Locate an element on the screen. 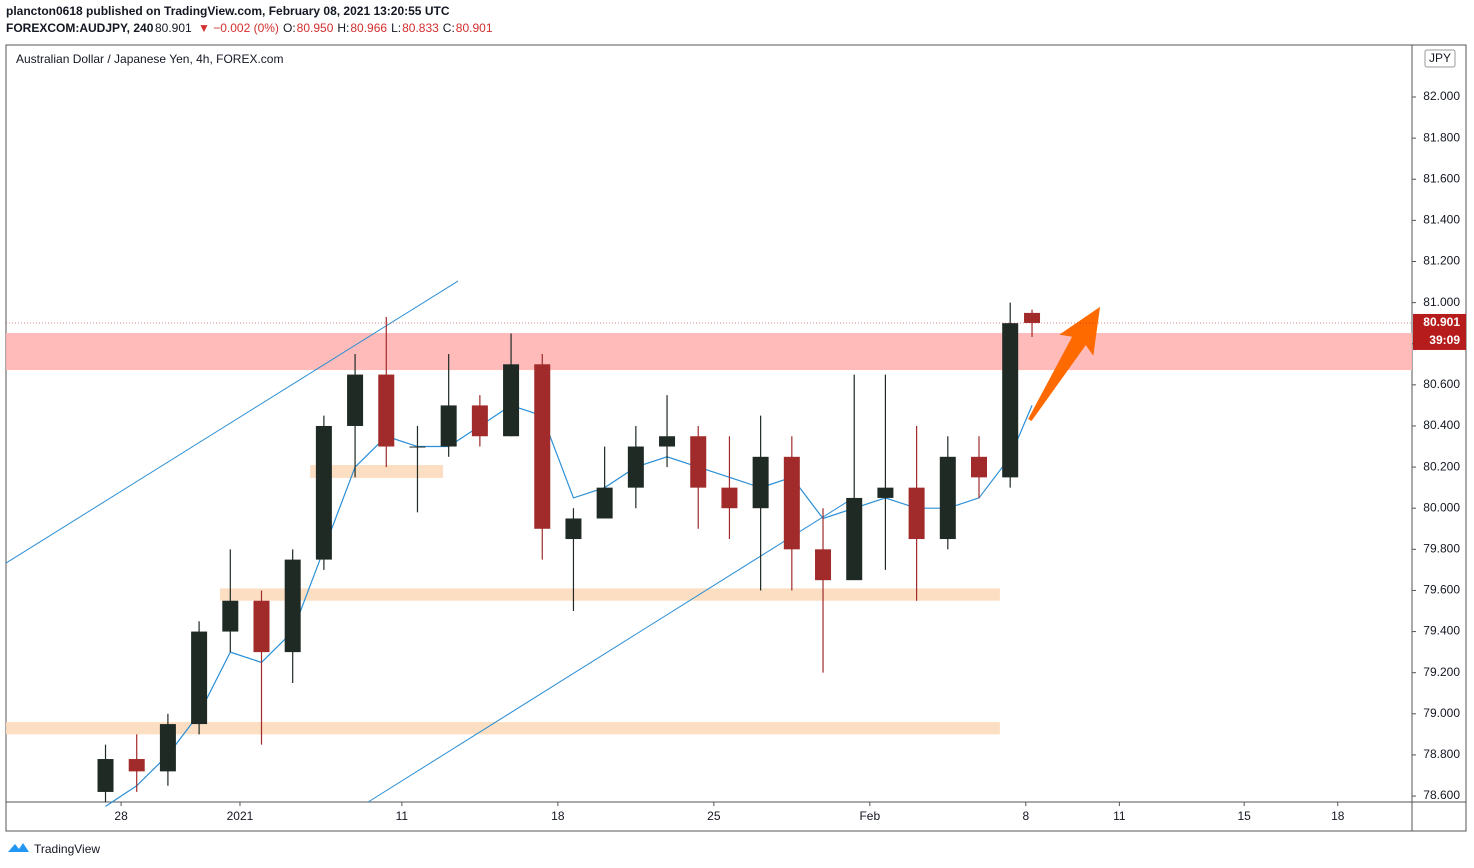 The width and height of the screenshot is (1474, 868). logo is located at coordinates (18, 847).